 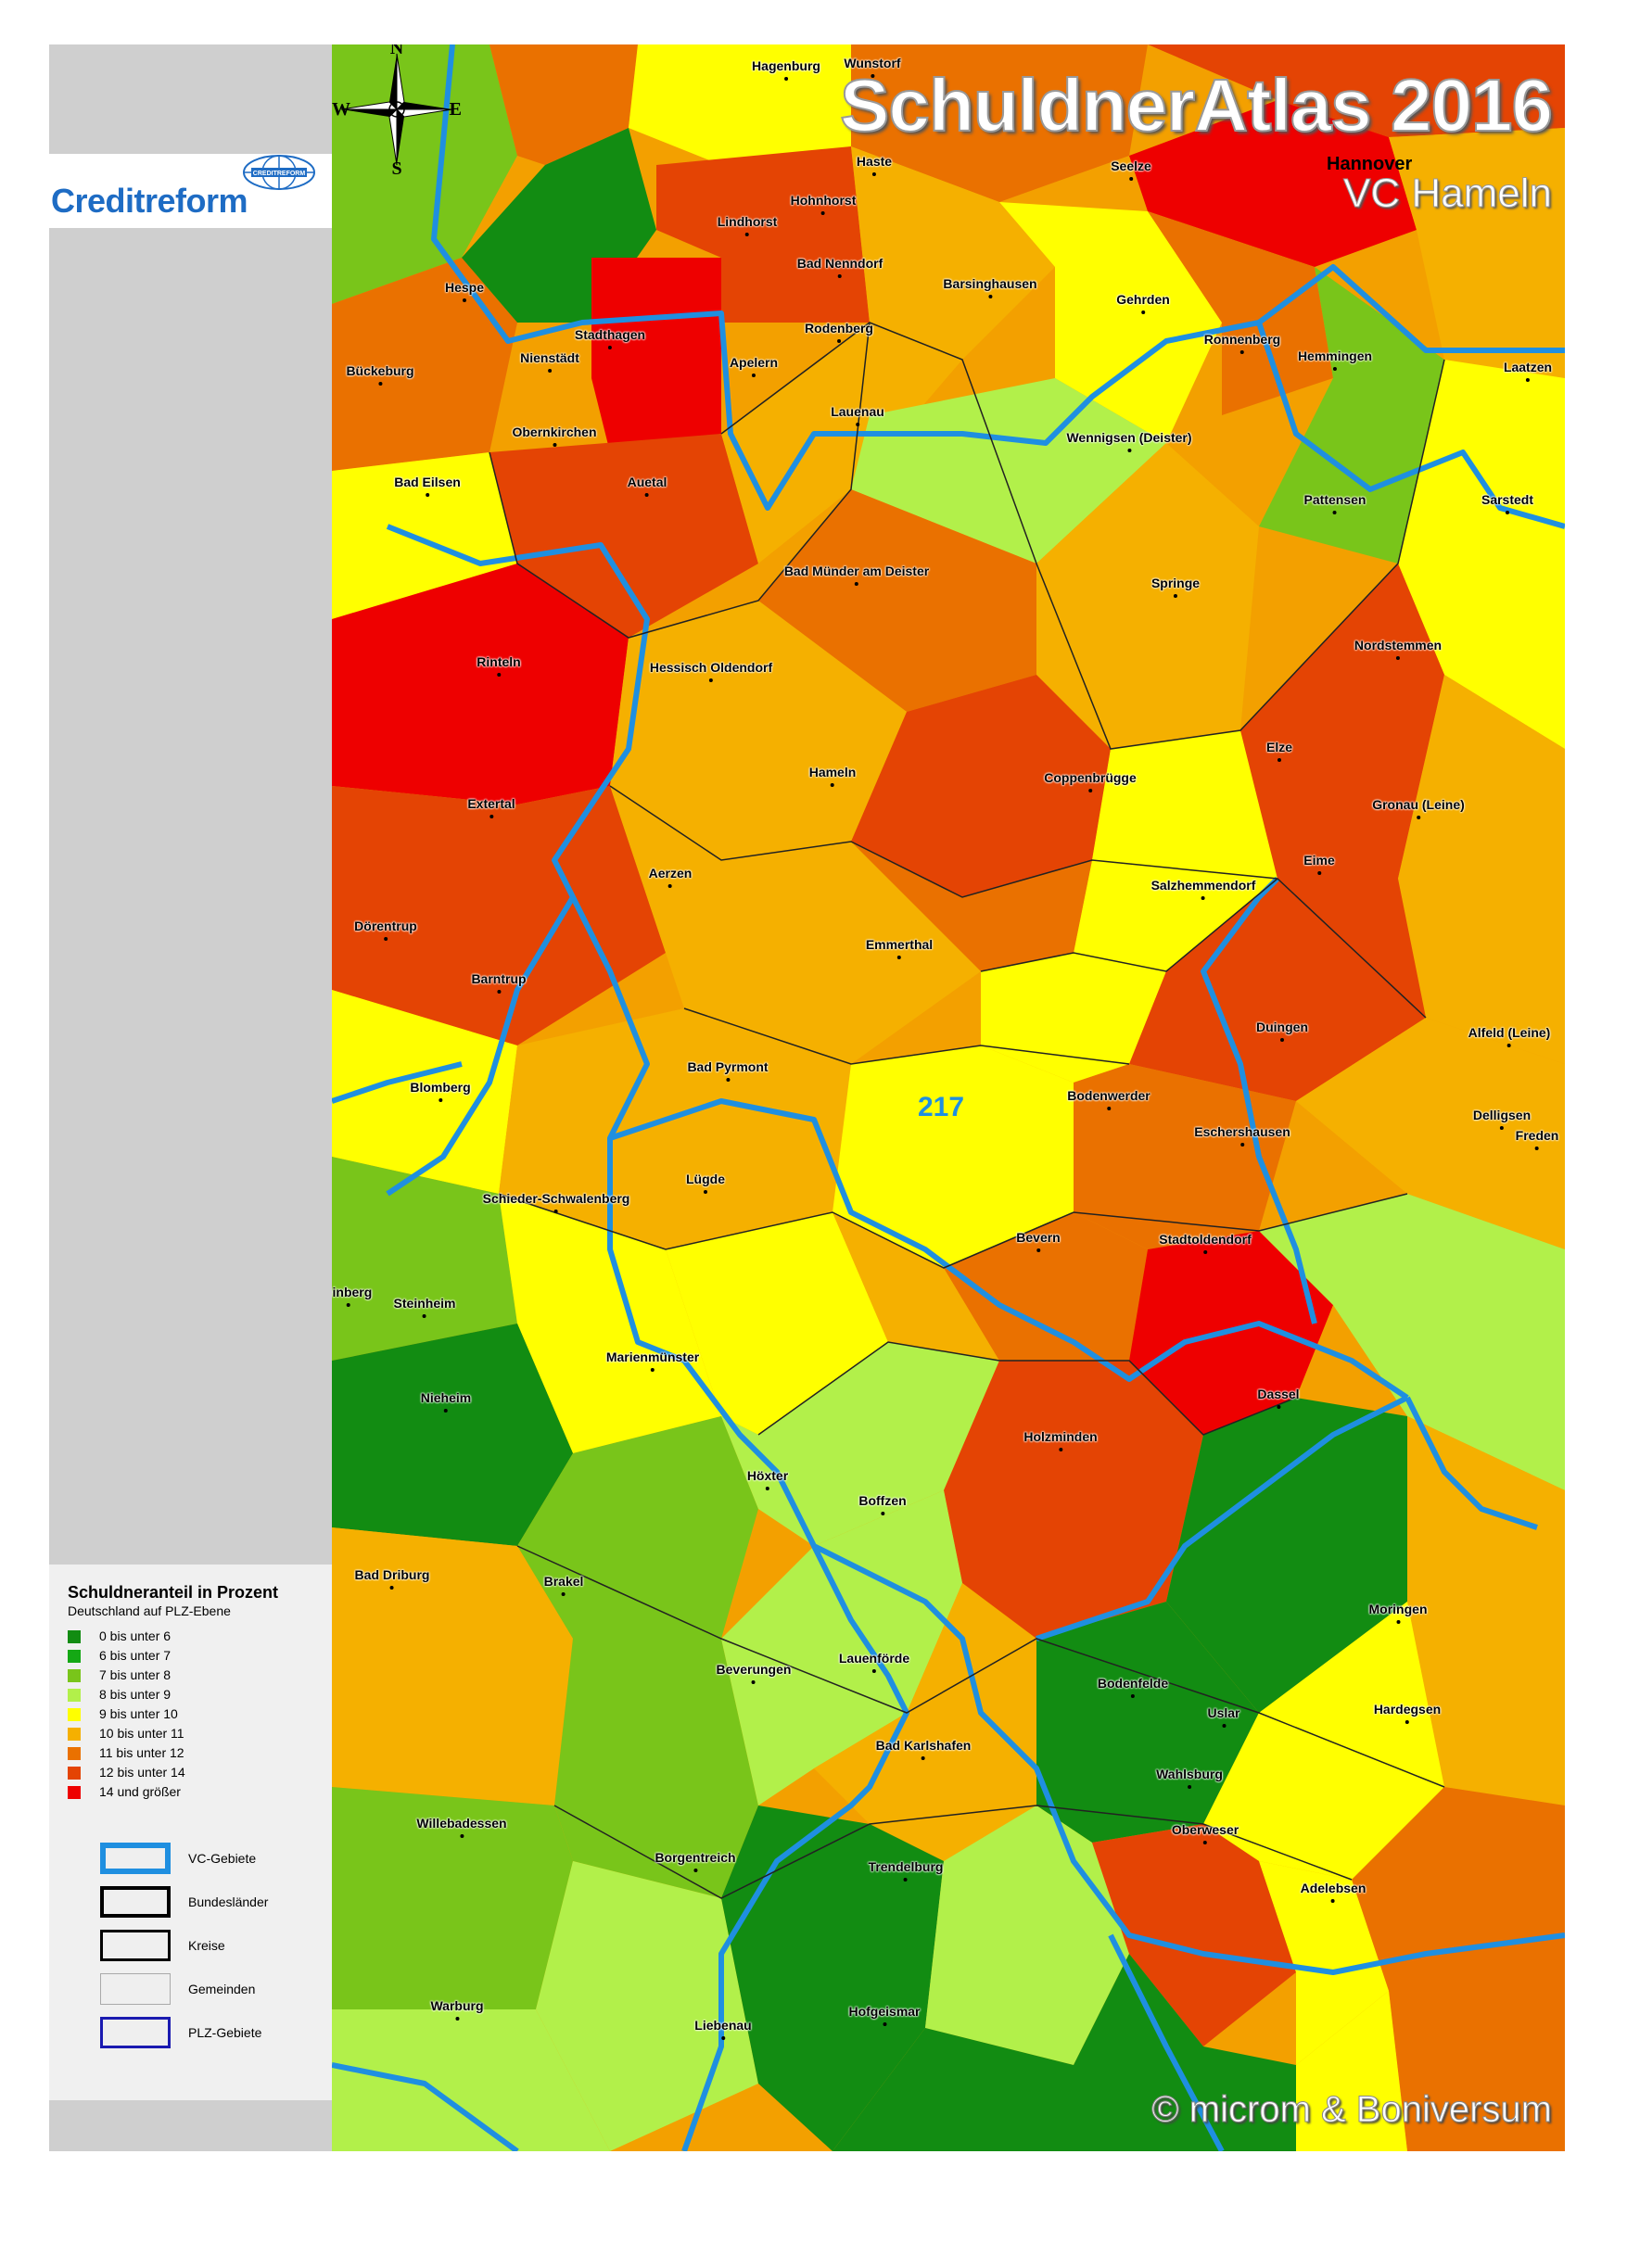 I want to click on legend-class-label: 12 bis unter 14, so click(x=142, y=1772).